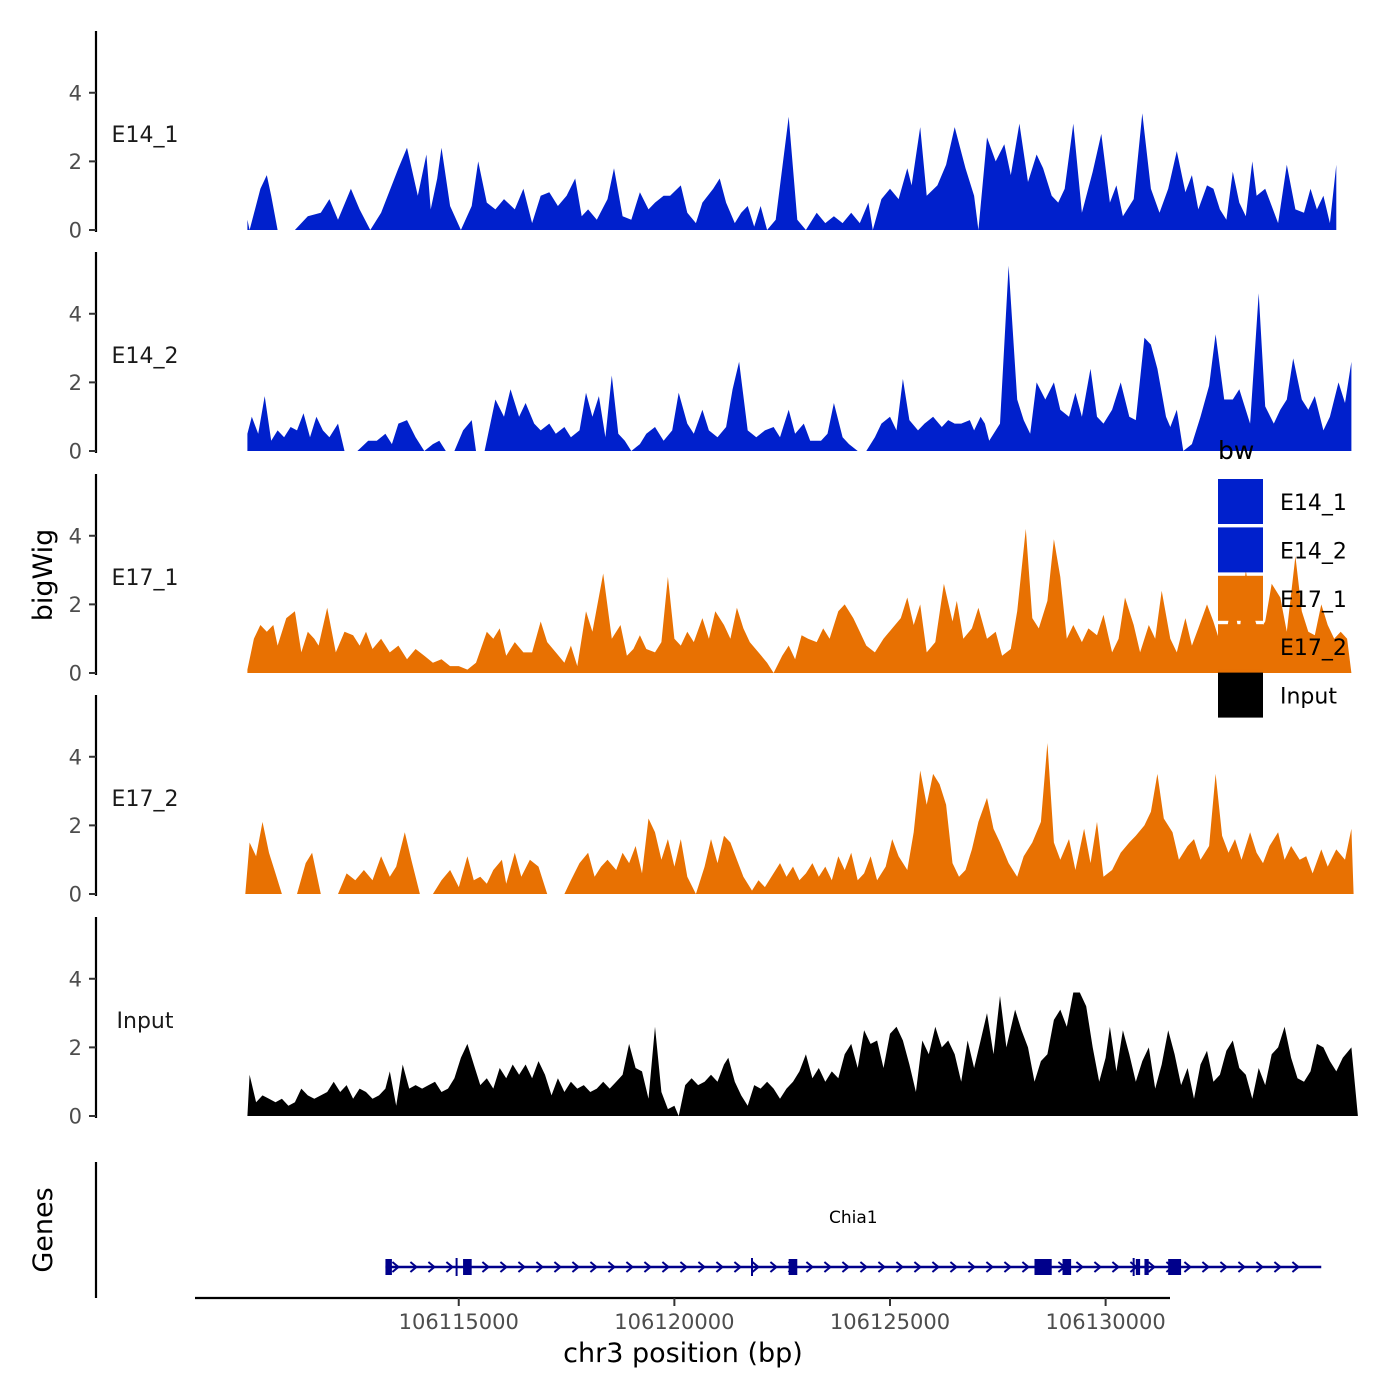 This screenshot has height=1400, width=1400. Describe the element at coordinates (1313, 503) in the screenshot. I see `legend-label: E14_1` at that location.